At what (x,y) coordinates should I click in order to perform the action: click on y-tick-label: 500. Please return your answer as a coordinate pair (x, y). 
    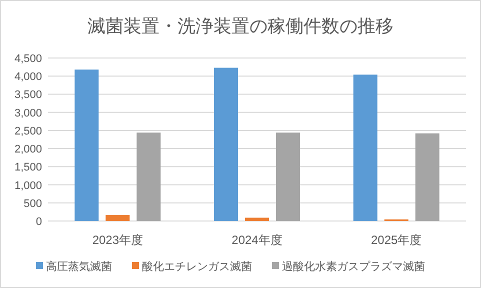
    Looking at the image, I should click on (33, 204).